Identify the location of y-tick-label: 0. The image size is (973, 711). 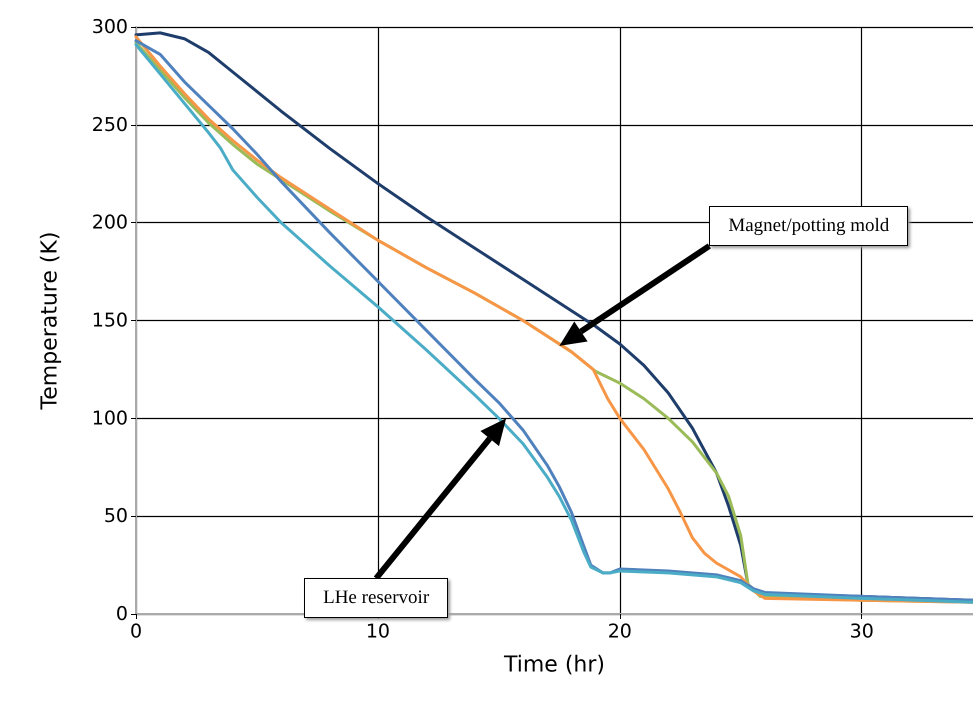
(122, 614).